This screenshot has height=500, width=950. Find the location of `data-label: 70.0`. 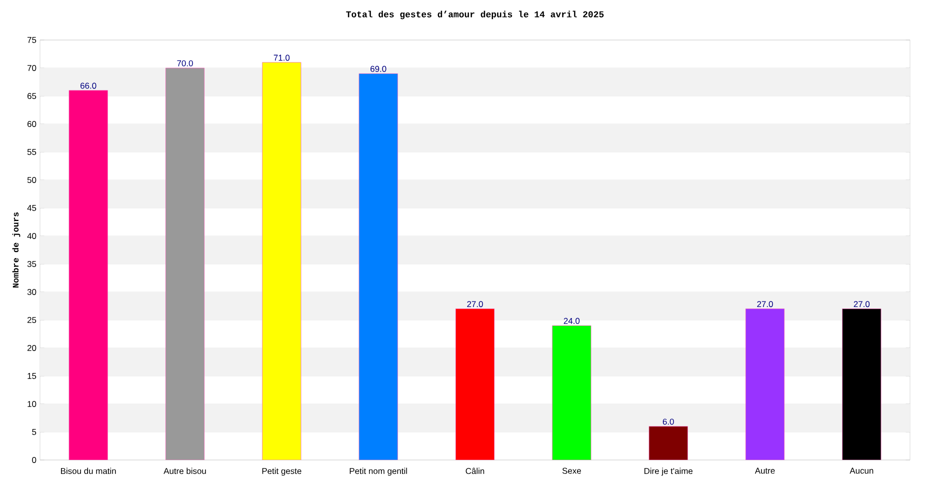

data-label: 70.0 is located at coordinates (185, 63).